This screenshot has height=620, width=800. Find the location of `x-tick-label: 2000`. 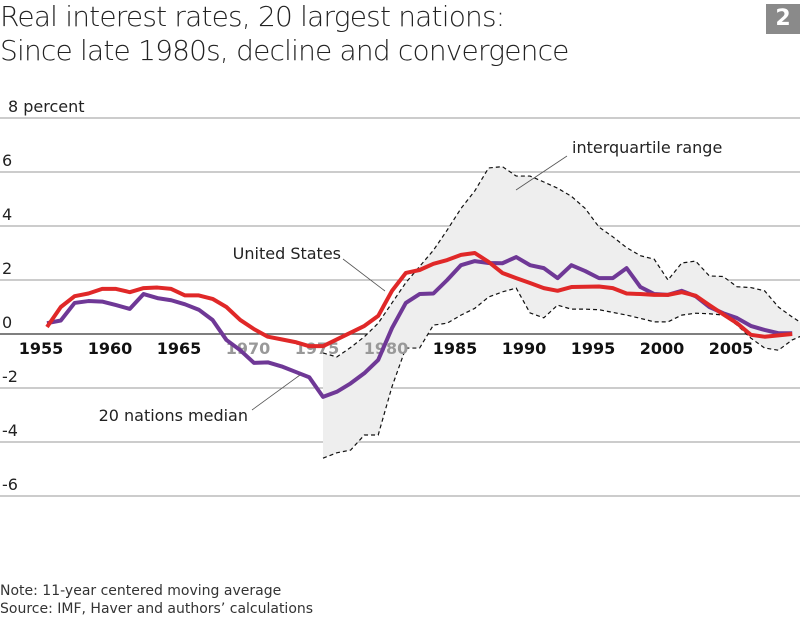

x-tick-label: 2000 is located at coordinates (662, 348).